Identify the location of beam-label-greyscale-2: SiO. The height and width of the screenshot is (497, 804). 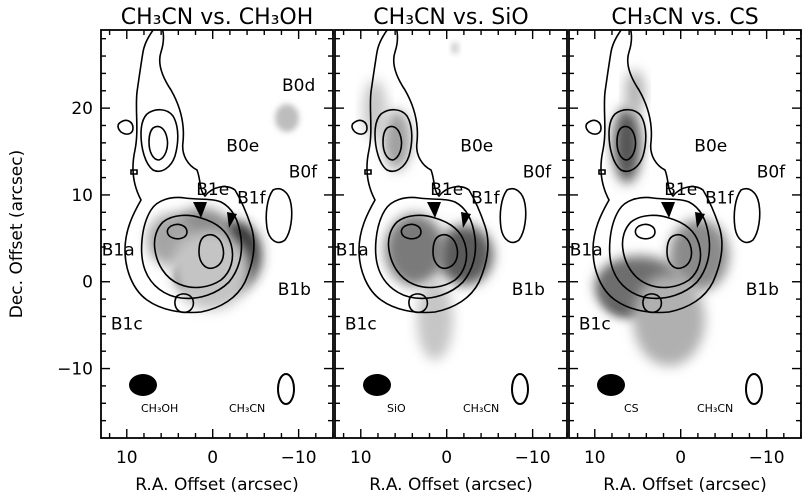
(396, 408).